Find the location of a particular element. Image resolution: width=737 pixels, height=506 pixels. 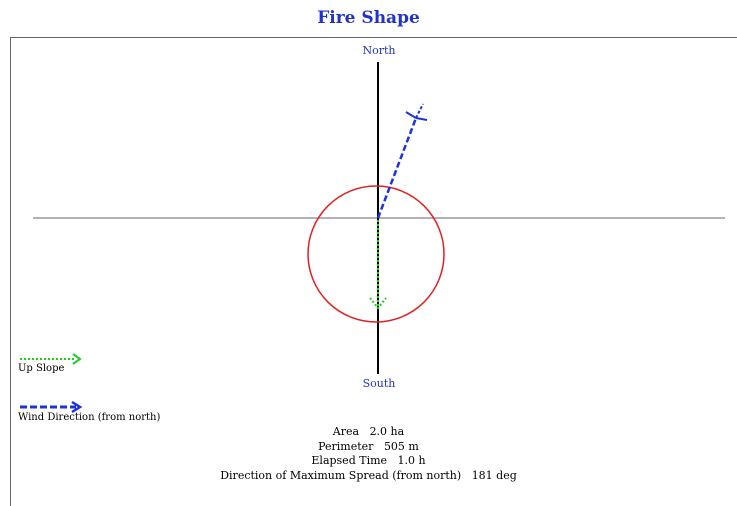

perimeter-label: Perimeter is located at coordinates (346, 446).